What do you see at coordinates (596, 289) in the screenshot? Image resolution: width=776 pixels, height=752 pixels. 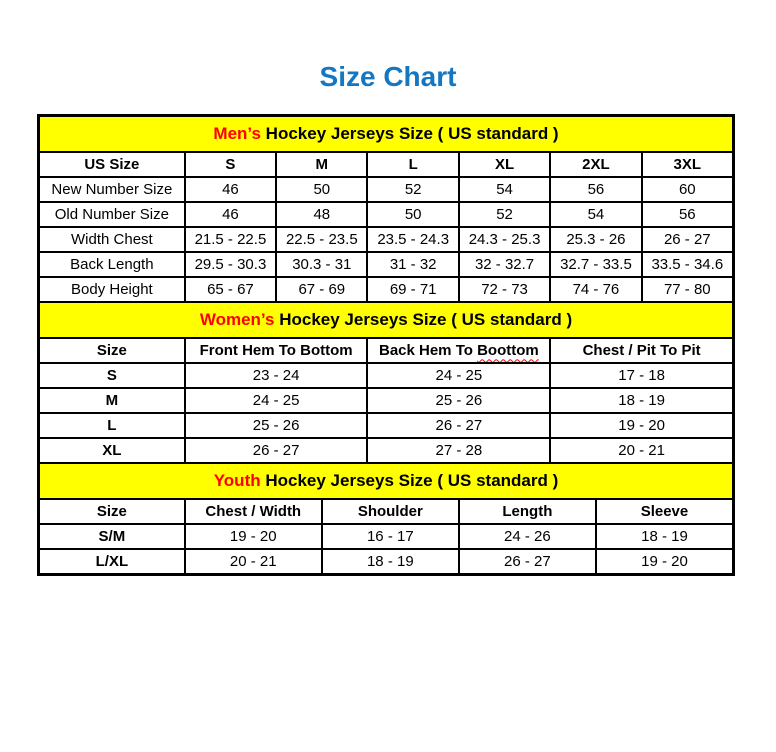 I see `size-value-cell: 74 - 76` at bounding box center [596, 289].